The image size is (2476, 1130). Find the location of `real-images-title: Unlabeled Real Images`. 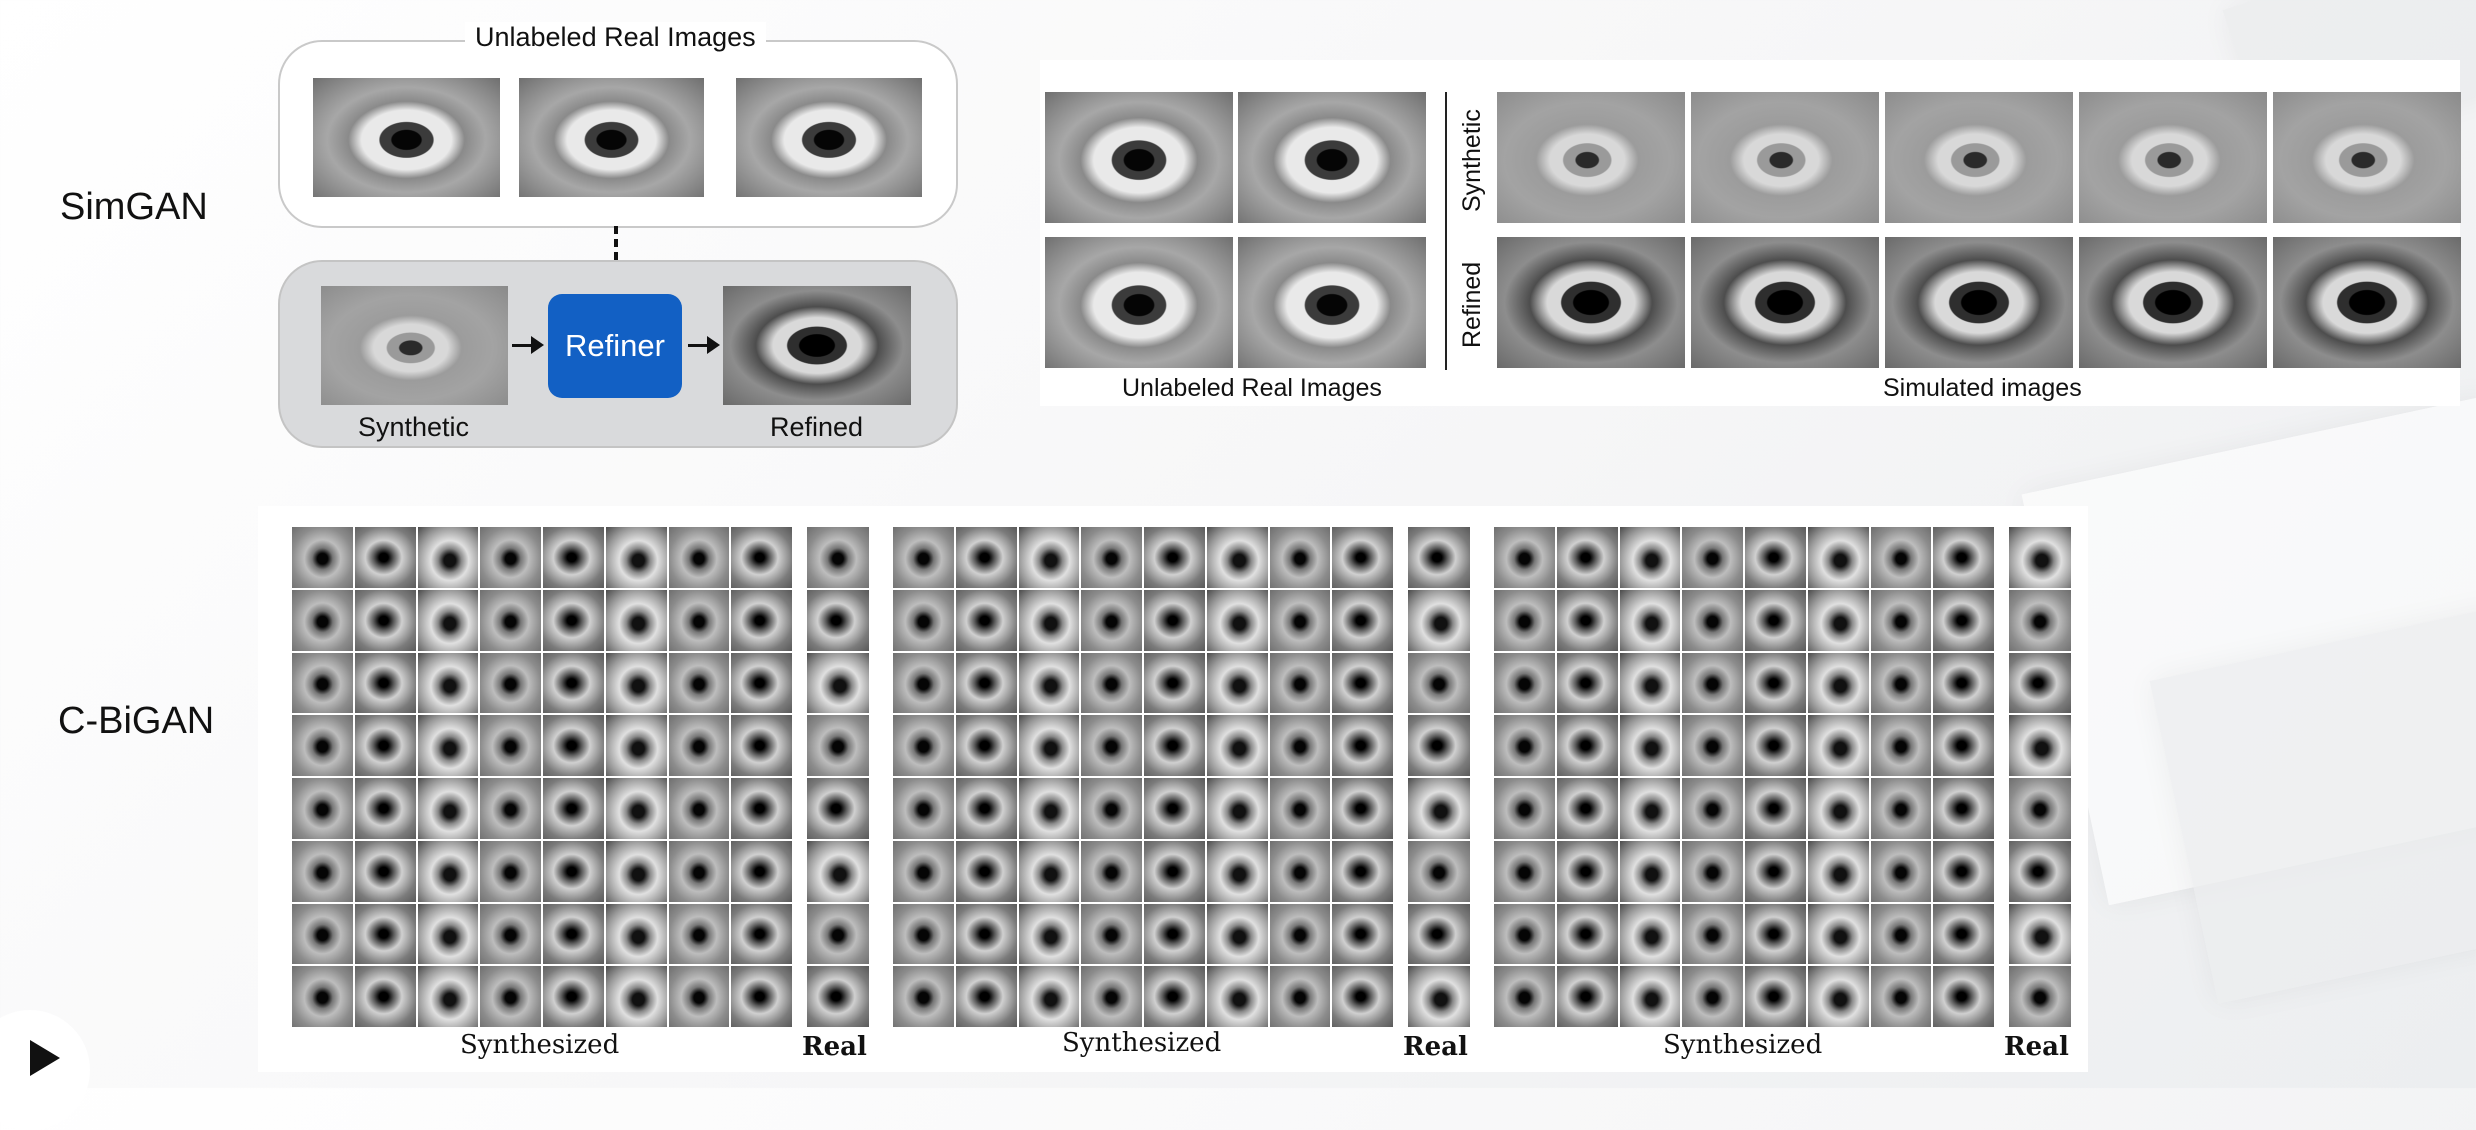

real-images-title: Unlabeled Real Images is located at coordinates (615, 37).